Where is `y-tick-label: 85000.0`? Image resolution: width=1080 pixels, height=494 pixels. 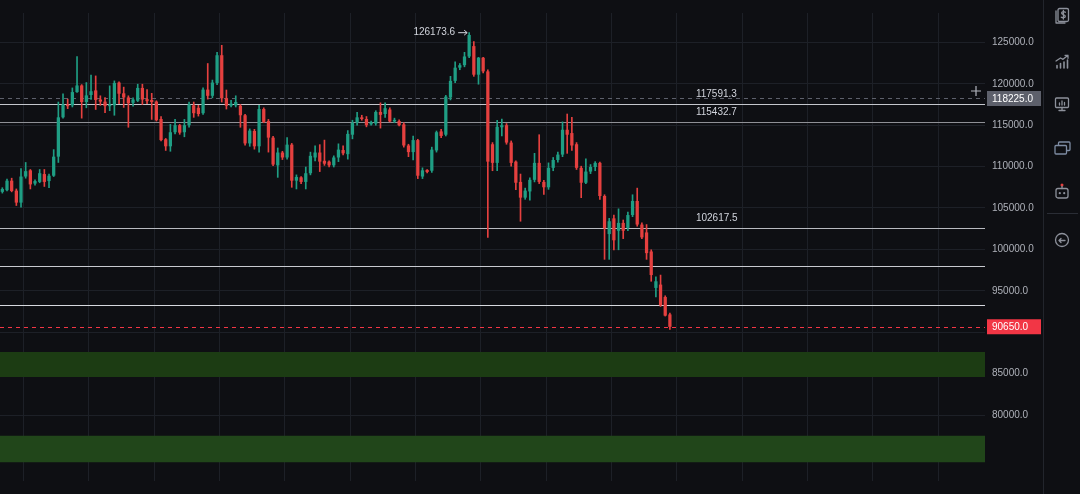 y-tick-label: 85000.0 is located at coordinates (1010, 373).